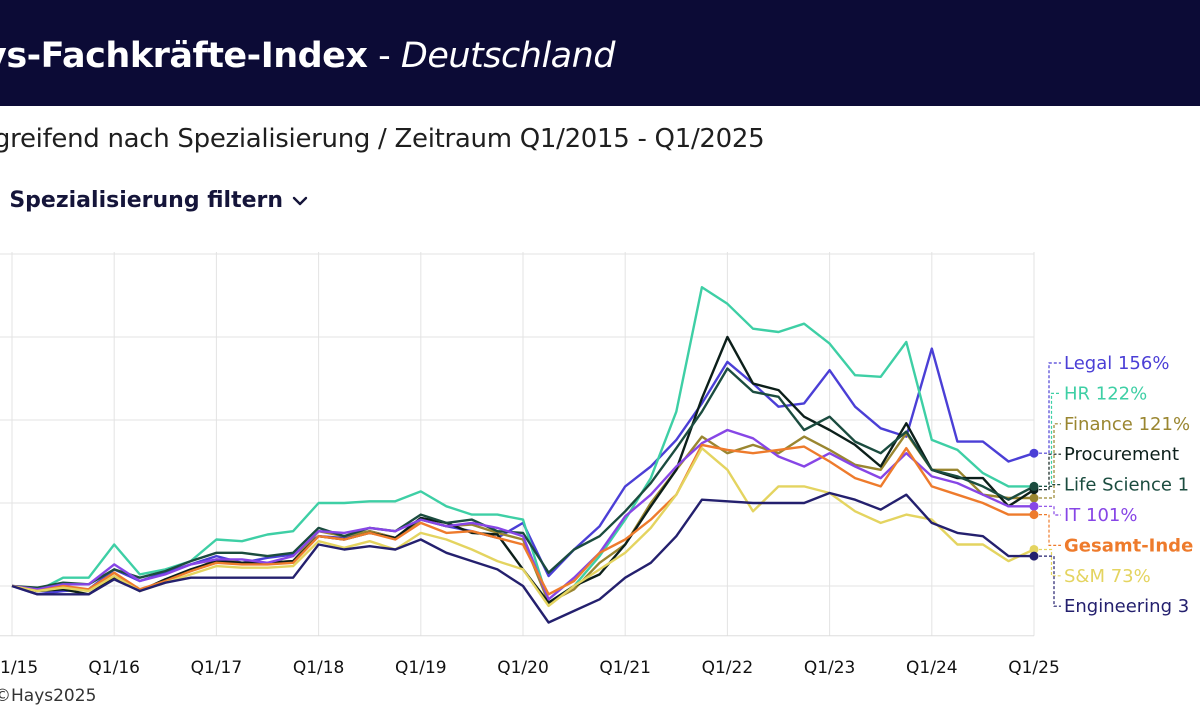  I want to click on header-bar: ys-Fachkräfte-Index - Deutschland, so click(600, 53).